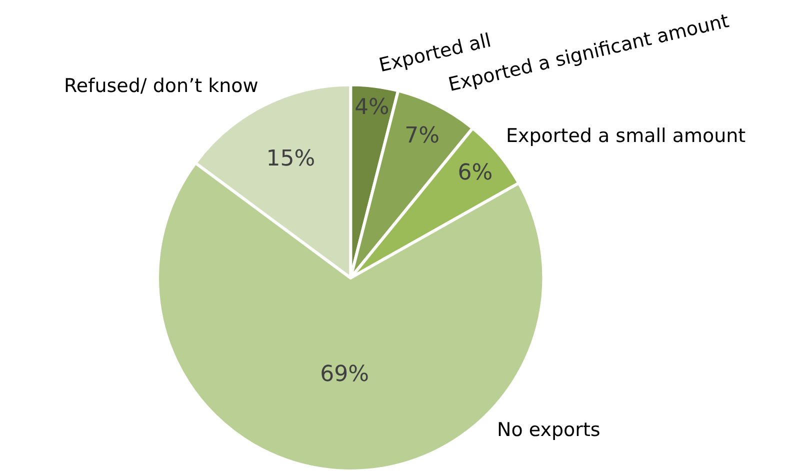  What do you see at coordinates (548, 430) in the screenshot?
I see `slice-label: No exports` at bounding box center [548, 430].